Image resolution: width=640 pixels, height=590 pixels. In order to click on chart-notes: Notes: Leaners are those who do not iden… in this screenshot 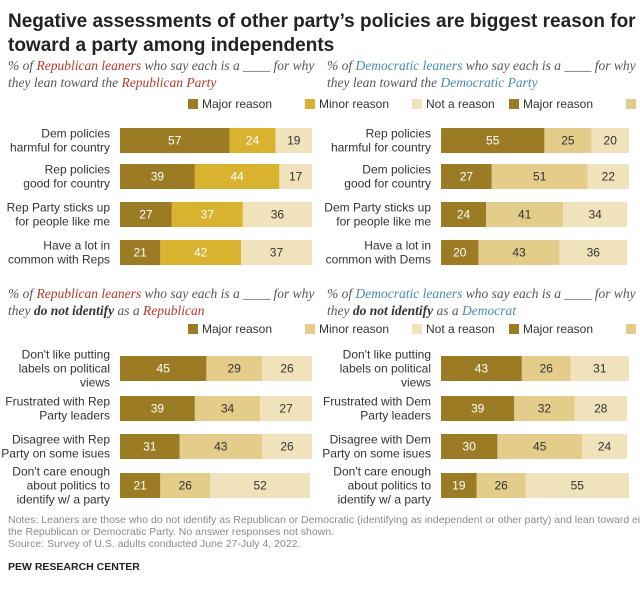, I will do `click(324, 543)`.